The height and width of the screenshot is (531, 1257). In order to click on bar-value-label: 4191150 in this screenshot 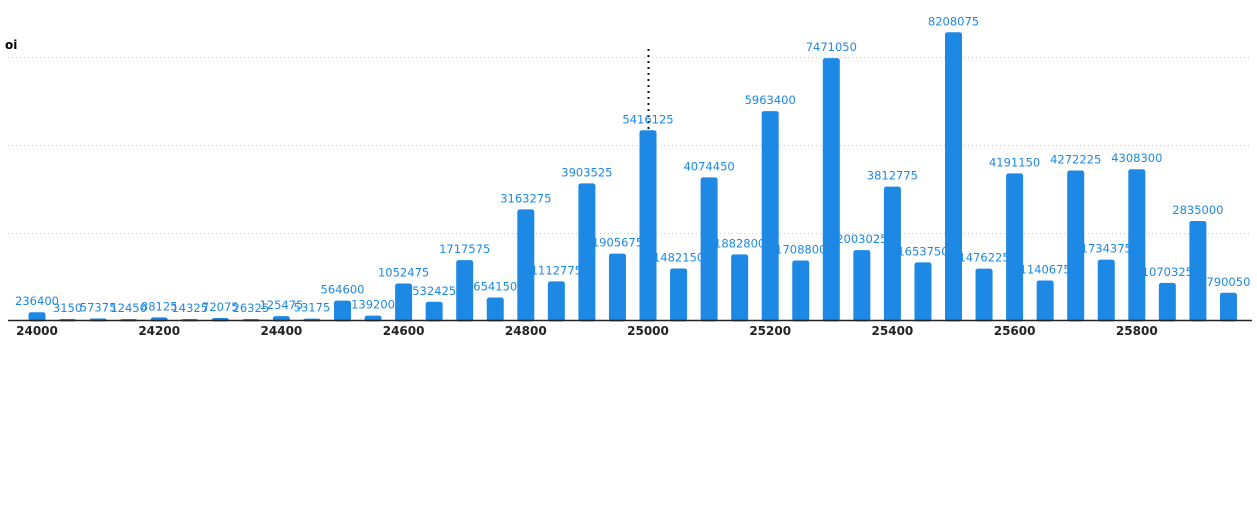, I will do `click(1014, 162)`.